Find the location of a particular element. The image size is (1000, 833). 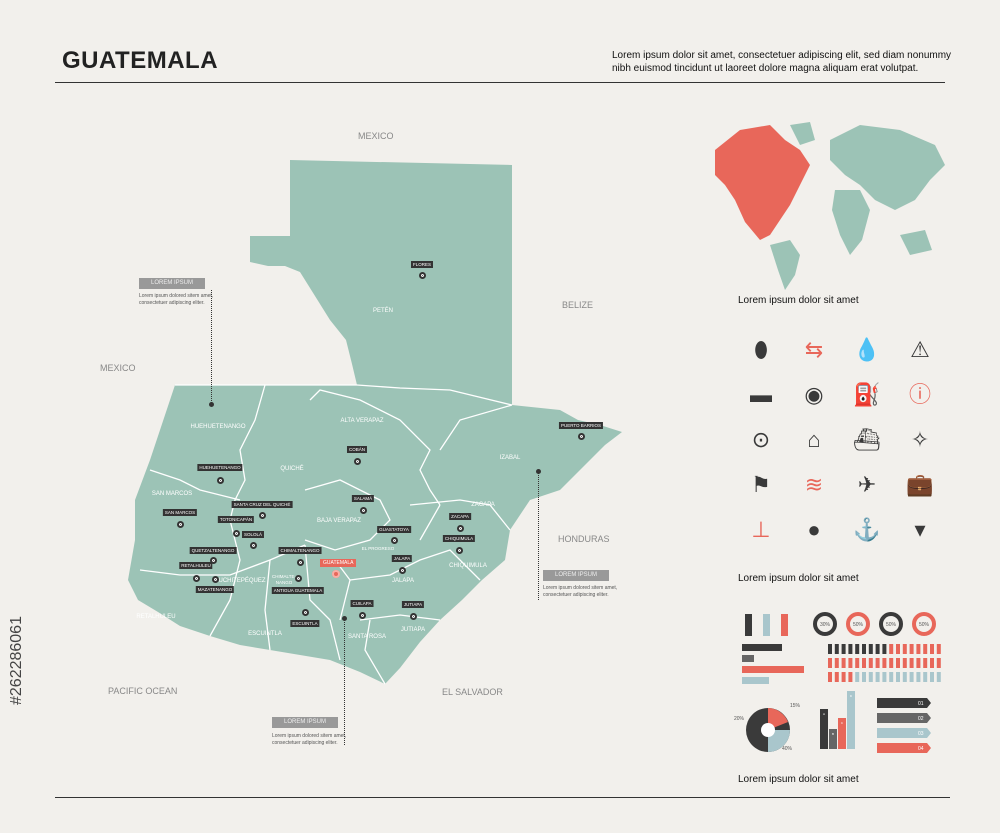

eurasia is located at coordinates (887, 167).